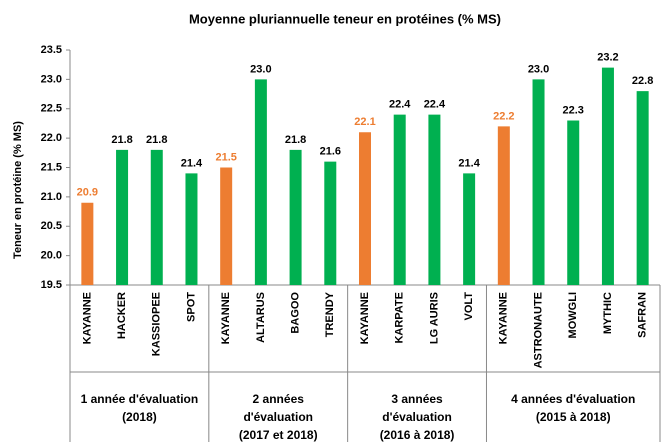 The width and height of the screenshot is (661, 442). I want to click on value-label: 23.2, so click(607, 58).